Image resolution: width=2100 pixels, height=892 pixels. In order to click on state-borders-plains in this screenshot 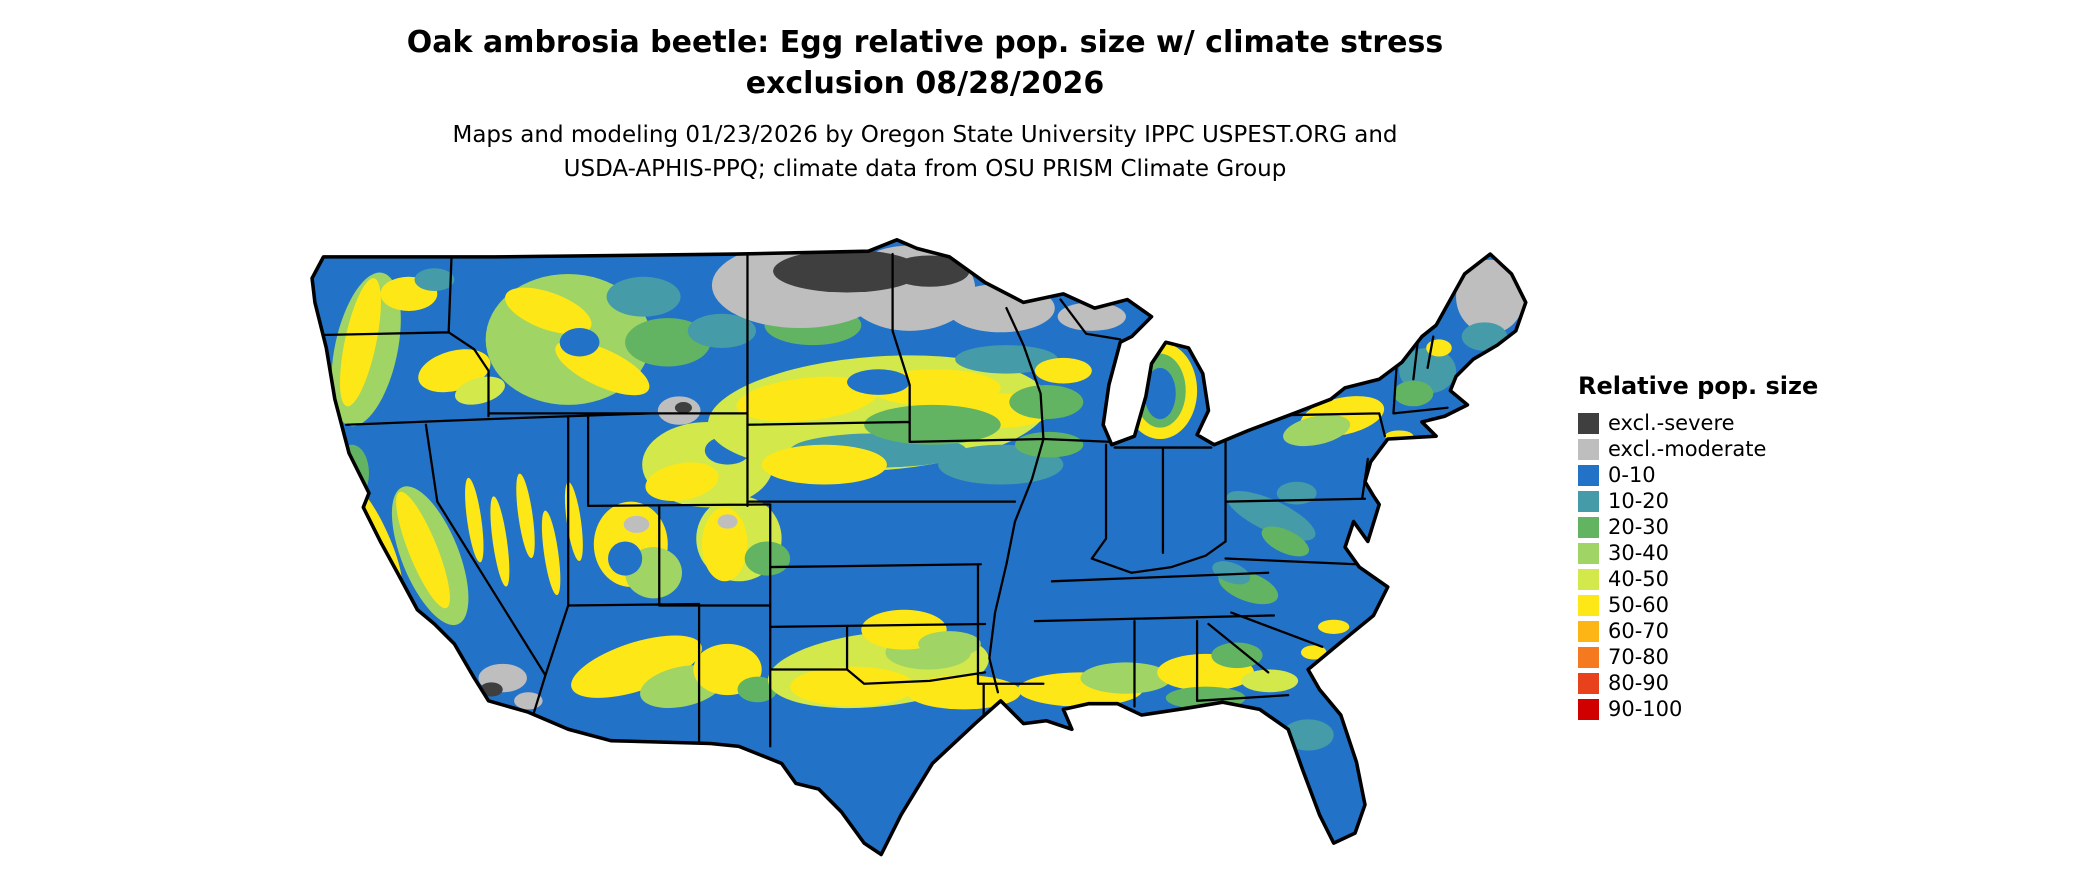, I will do `click(934, 487)`.